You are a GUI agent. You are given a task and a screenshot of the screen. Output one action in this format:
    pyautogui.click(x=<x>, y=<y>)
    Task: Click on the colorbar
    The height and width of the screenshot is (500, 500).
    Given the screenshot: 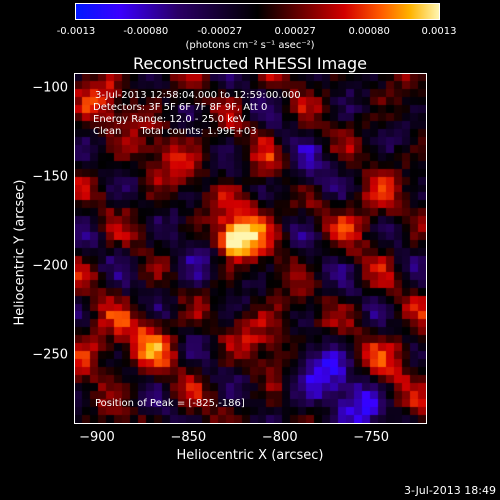 What is the action you would take?
    pyautogui.click(x=257, y=11)
    